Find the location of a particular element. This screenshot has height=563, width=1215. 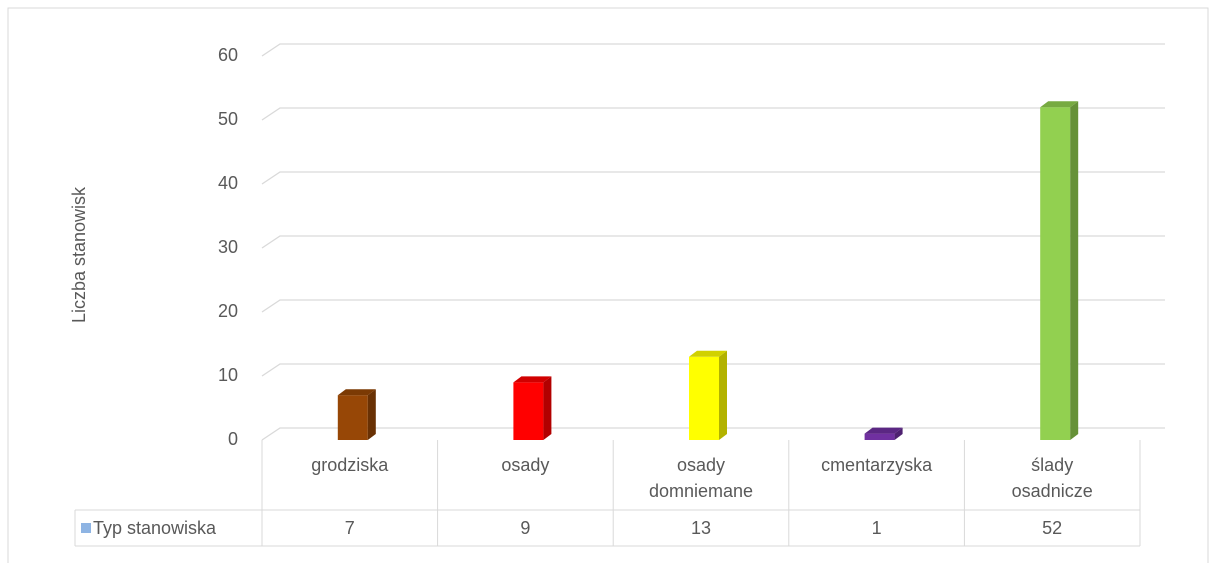

y-tick-label: 40 is located at coordinates (228, 183).